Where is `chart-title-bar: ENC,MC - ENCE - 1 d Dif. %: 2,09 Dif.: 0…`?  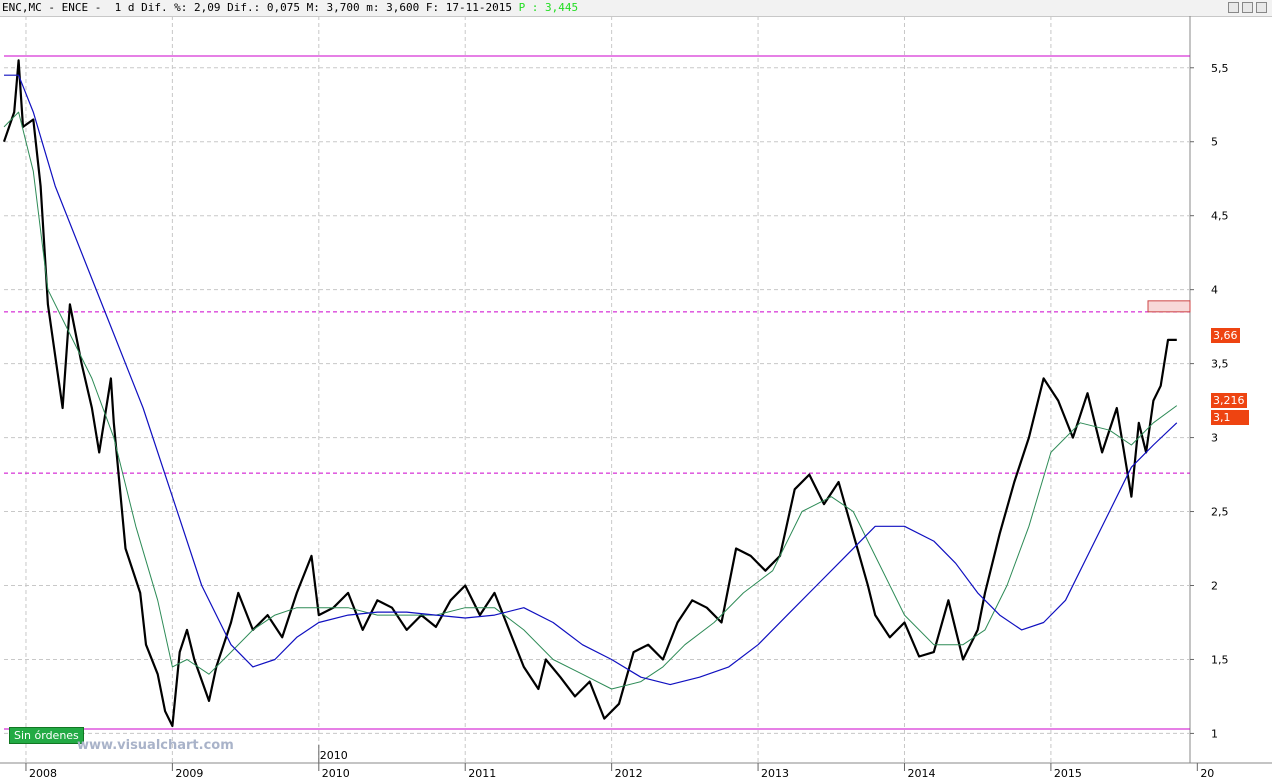 chart-title-bar: ENC,MC - ENCE - 1 d Dif. %: 2,09 Dif.: 0… is located at coordinates (636, 8).